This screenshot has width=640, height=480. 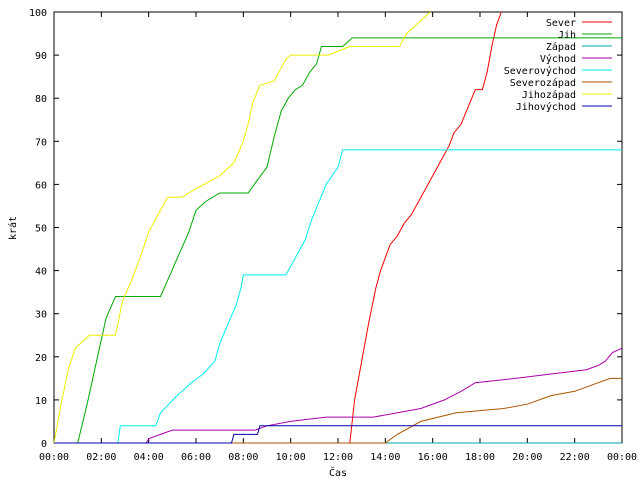 What do you see at coordinates (567, 35) in the screenshot?
I see `legend-label: Jih` at bounding box center [567, 35].